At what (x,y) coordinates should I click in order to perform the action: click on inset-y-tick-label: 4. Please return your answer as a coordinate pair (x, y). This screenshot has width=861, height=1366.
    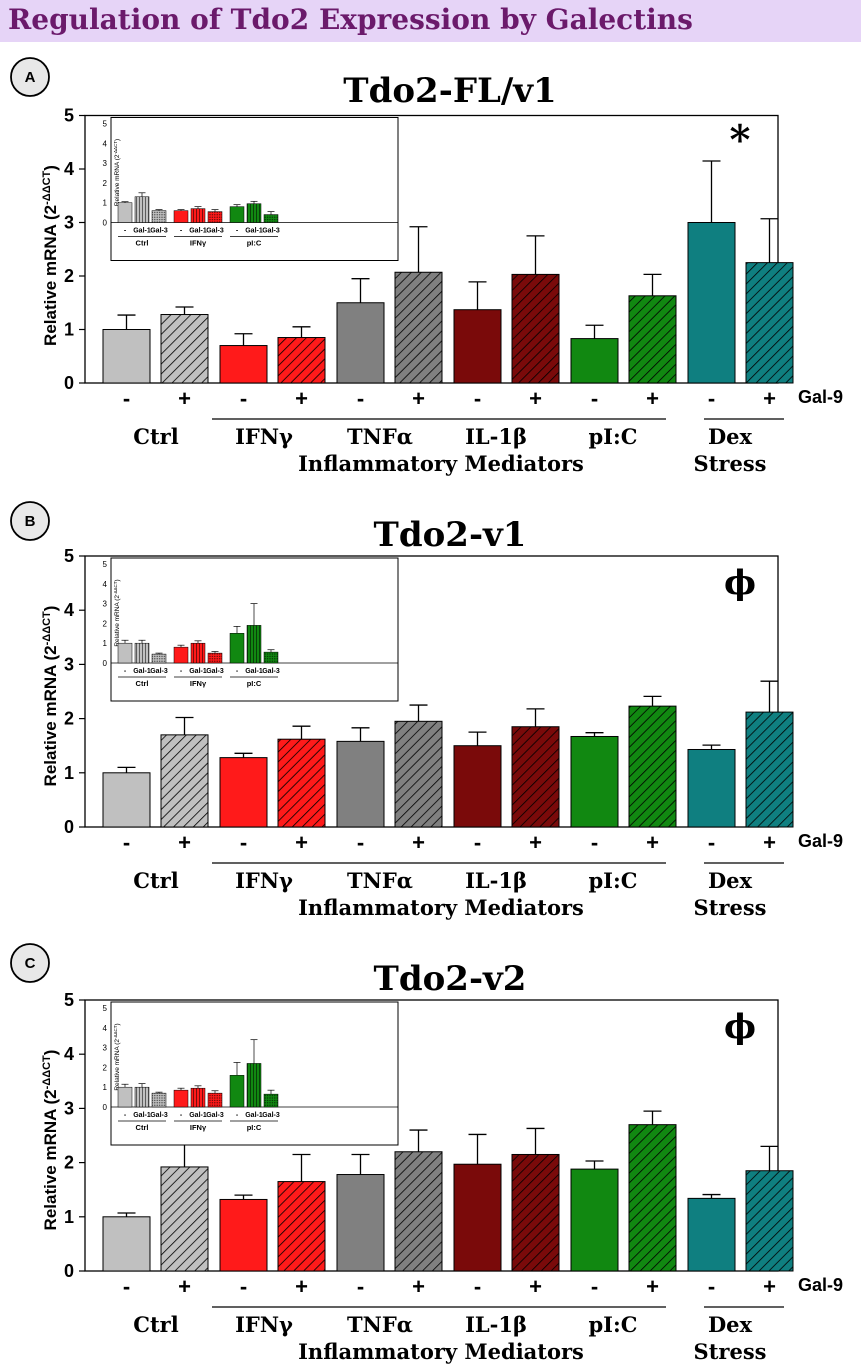
    Looking at the image, I should click on (105, 1028).